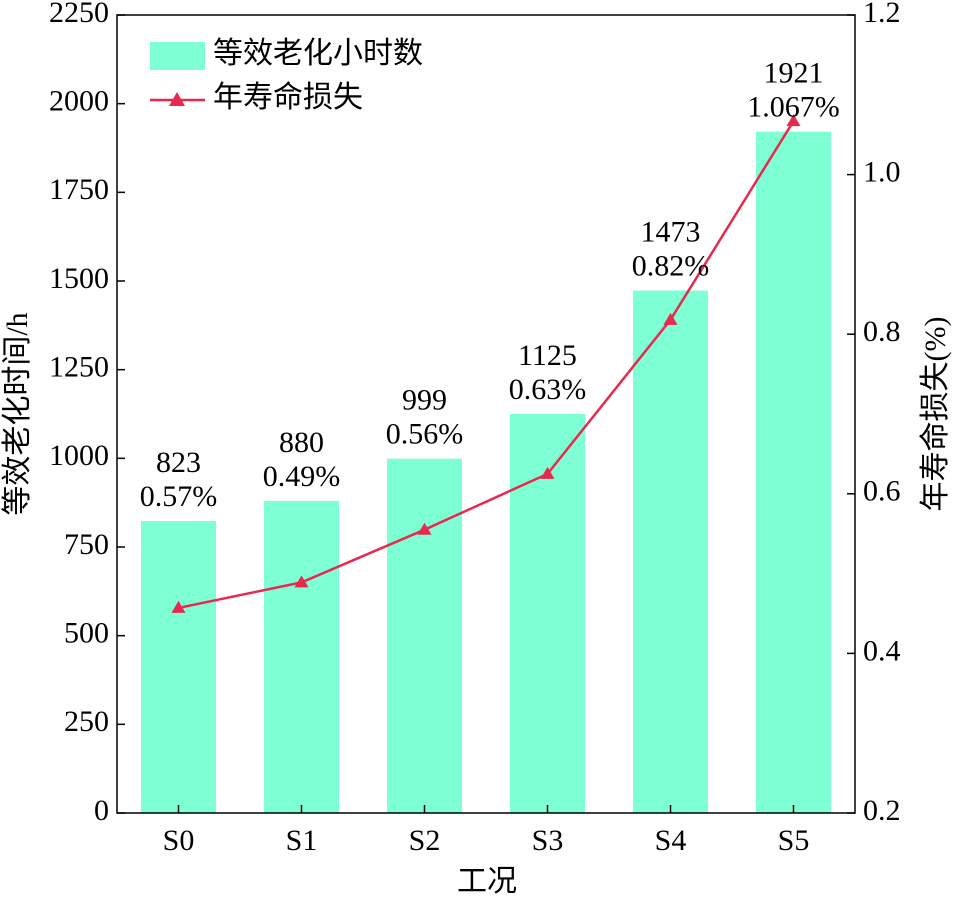  I want to click on y-tick-label: 1000, so click(79, 455).